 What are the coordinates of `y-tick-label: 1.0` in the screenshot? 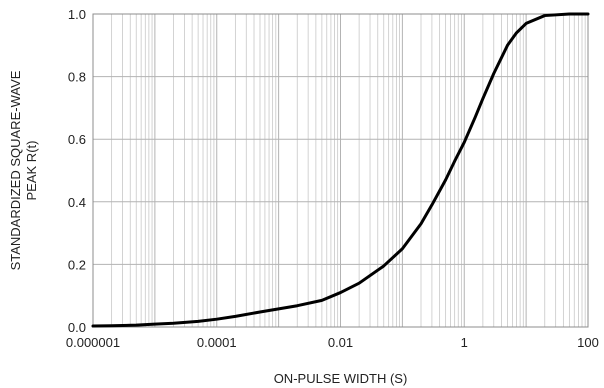 It's located at (77, 14).